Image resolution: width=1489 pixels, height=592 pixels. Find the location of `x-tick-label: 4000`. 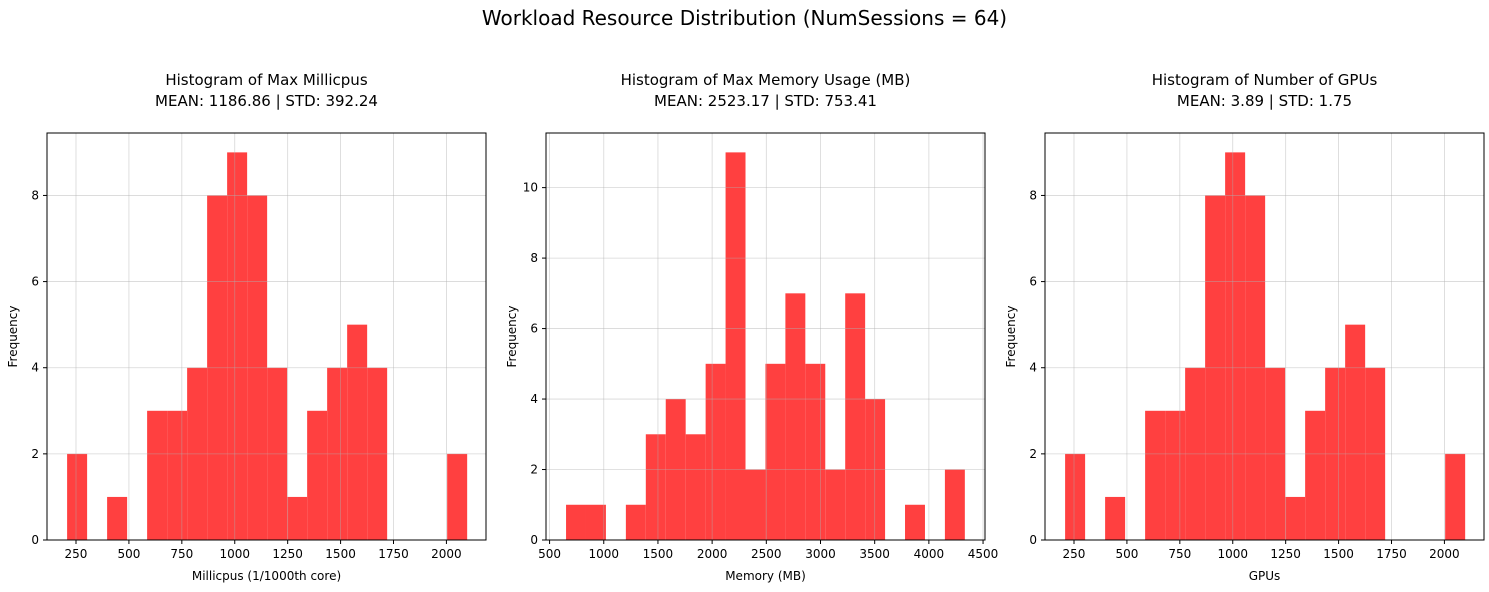

x-tick-label: 4000 is located at coordinates (929, 554).